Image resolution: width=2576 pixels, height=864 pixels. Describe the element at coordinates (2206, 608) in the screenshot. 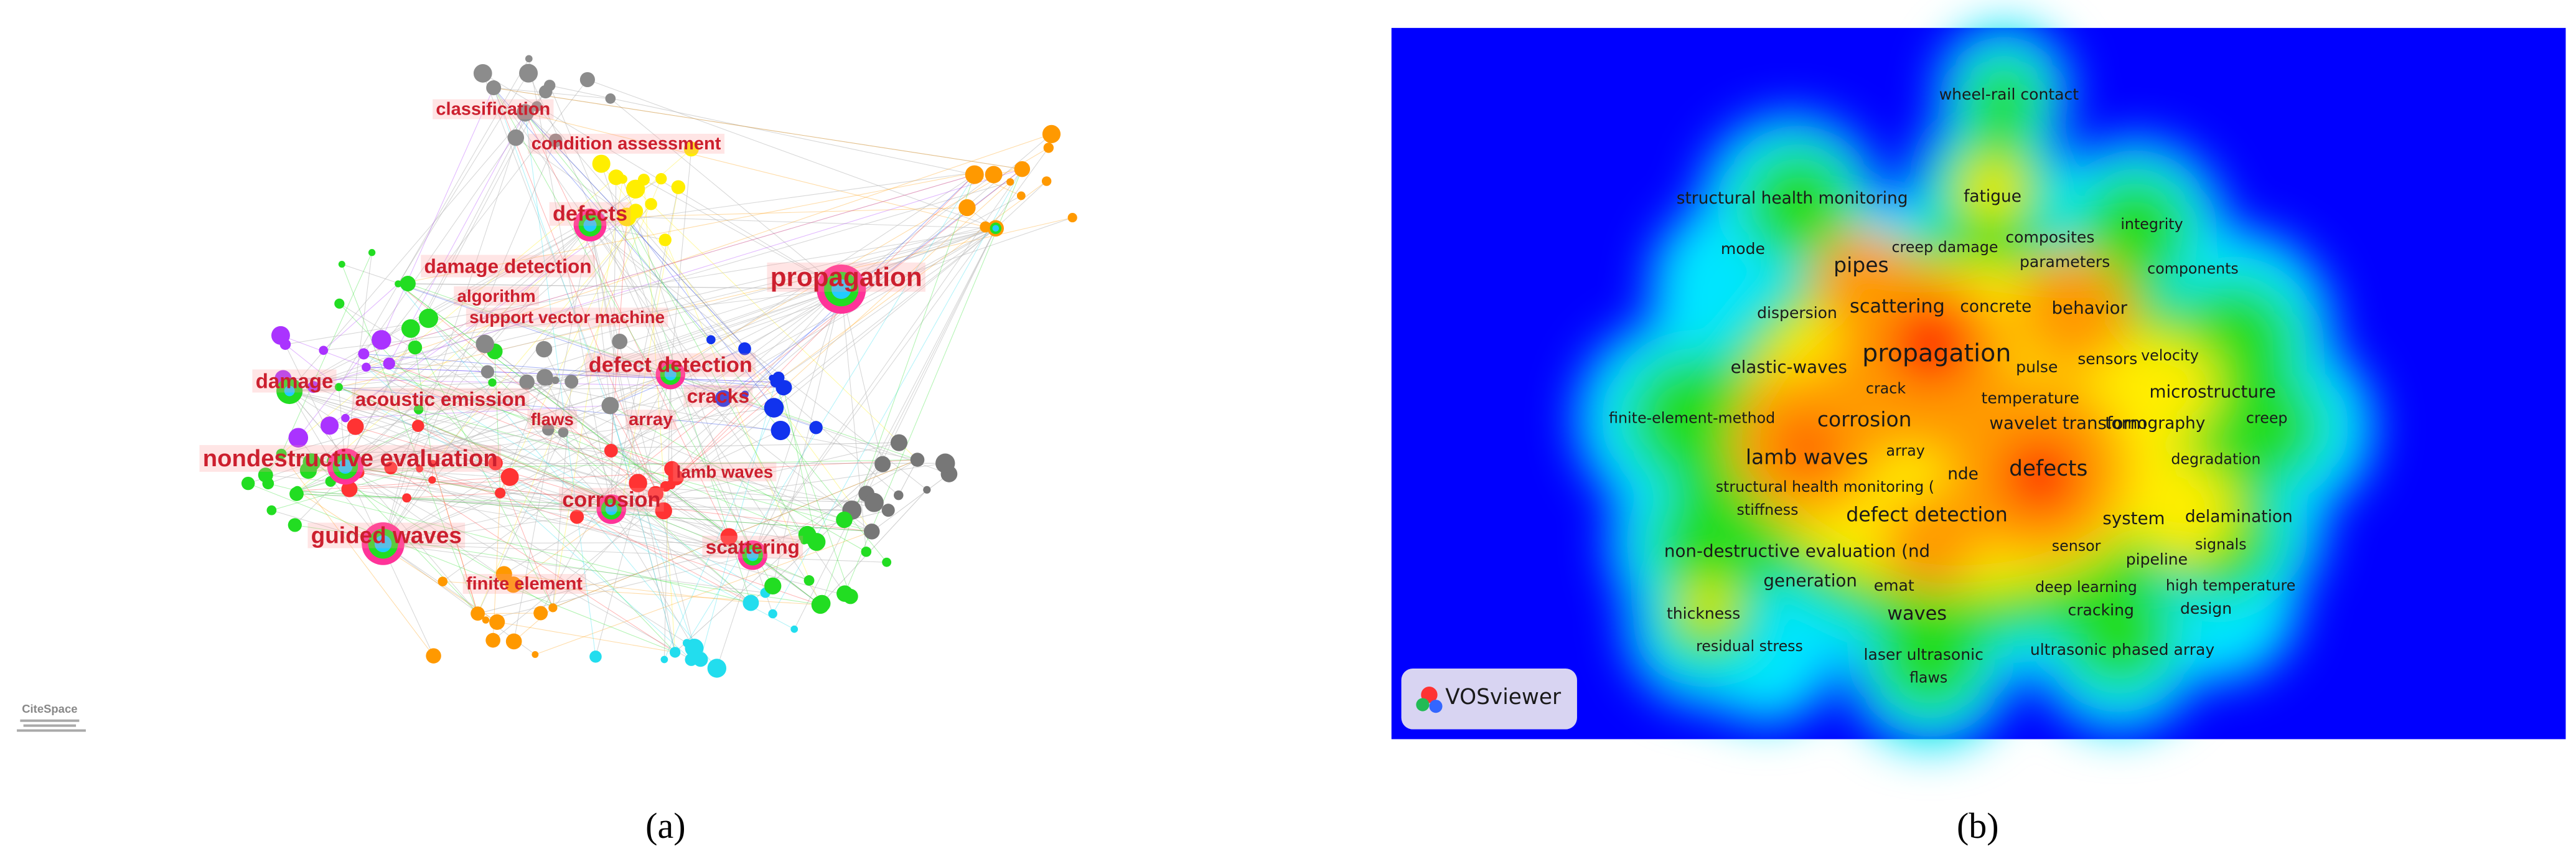

I see `density-label: design` at that location.